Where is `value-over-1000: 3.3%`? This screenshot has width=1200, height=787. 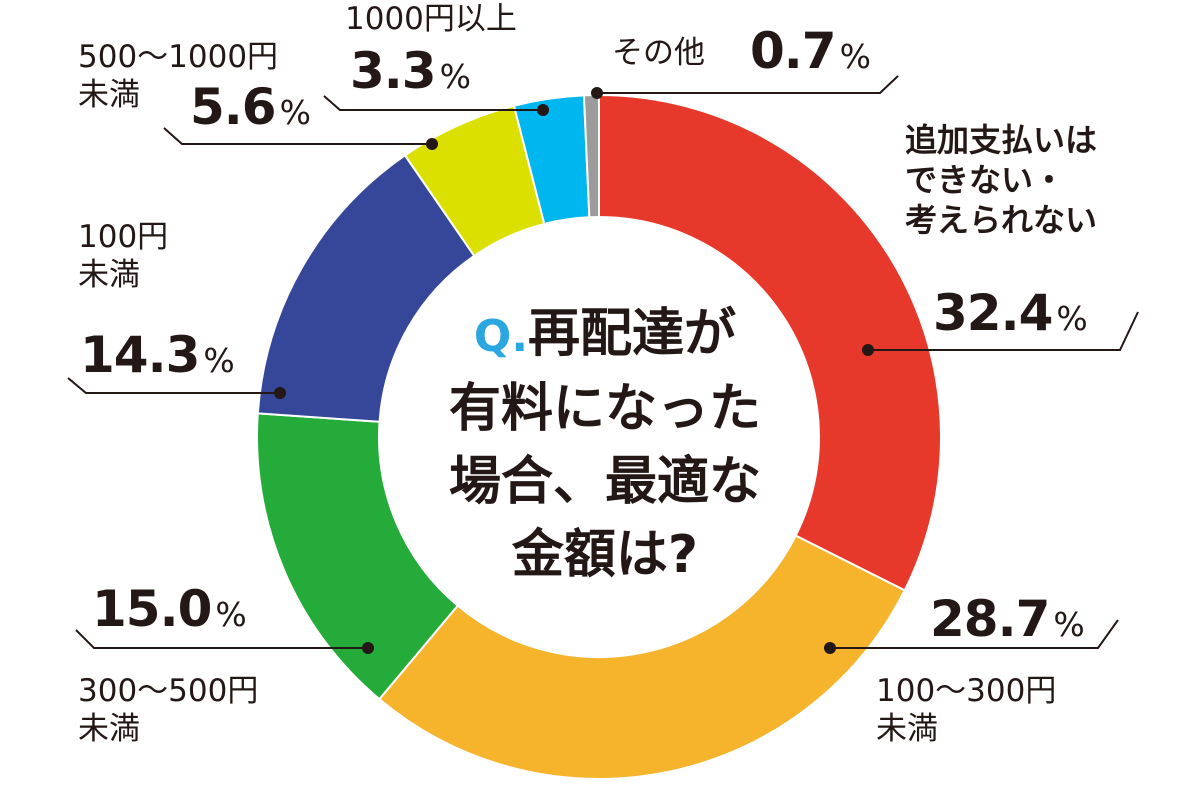 value-over-1000: 3.3% is located at coordinates (410, 71).